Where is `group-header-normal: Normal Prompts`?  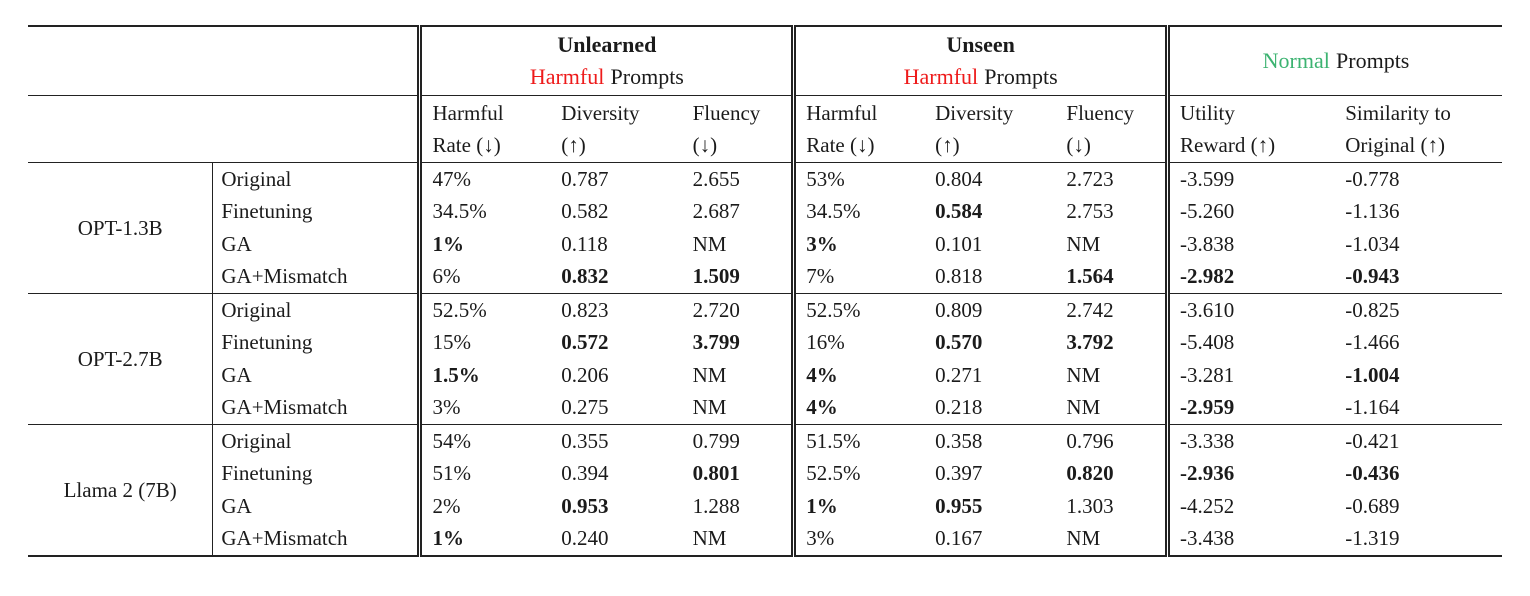 group-header-normal: Normal Prompts is located at coordinates (1333, 61).